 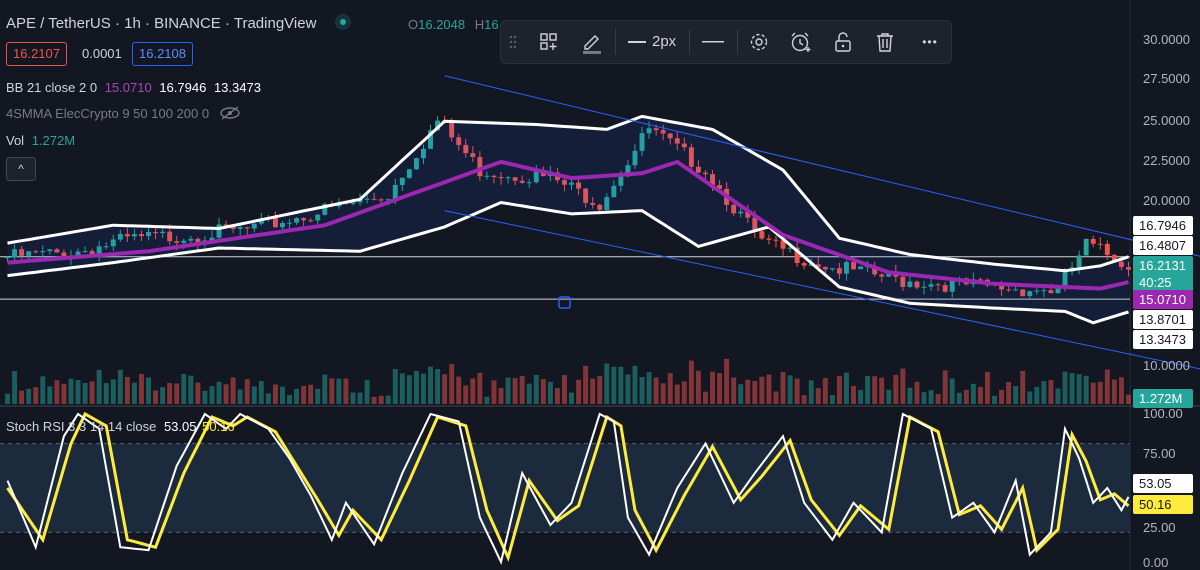 I want to click on collapse-legend-button: ^, so click(x=21, y=169).